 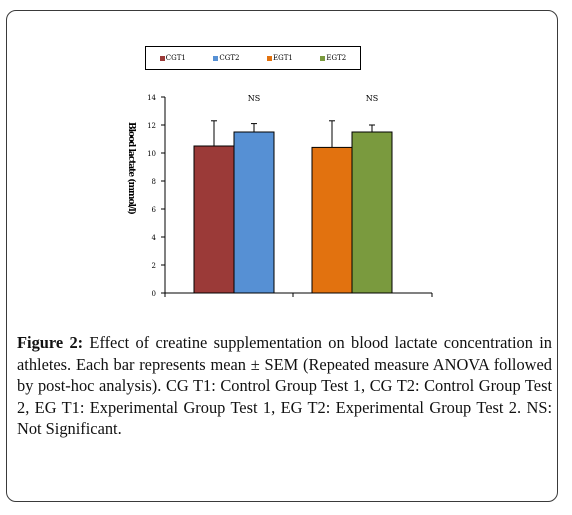 What do you see at coordinates (50, 342) in the screenshot?
I see `caption-label: Figure 2:` at bounding box center [50, 342].